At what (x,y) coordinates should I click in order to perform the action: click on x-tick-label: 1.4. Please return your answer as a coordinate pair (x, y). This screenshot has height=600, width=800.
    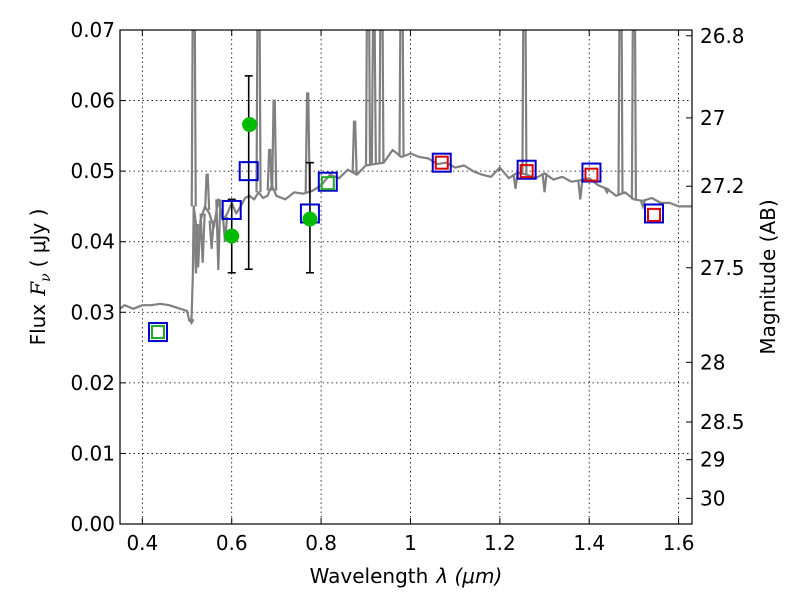
    Looking at the image, I should click on (589, 543).